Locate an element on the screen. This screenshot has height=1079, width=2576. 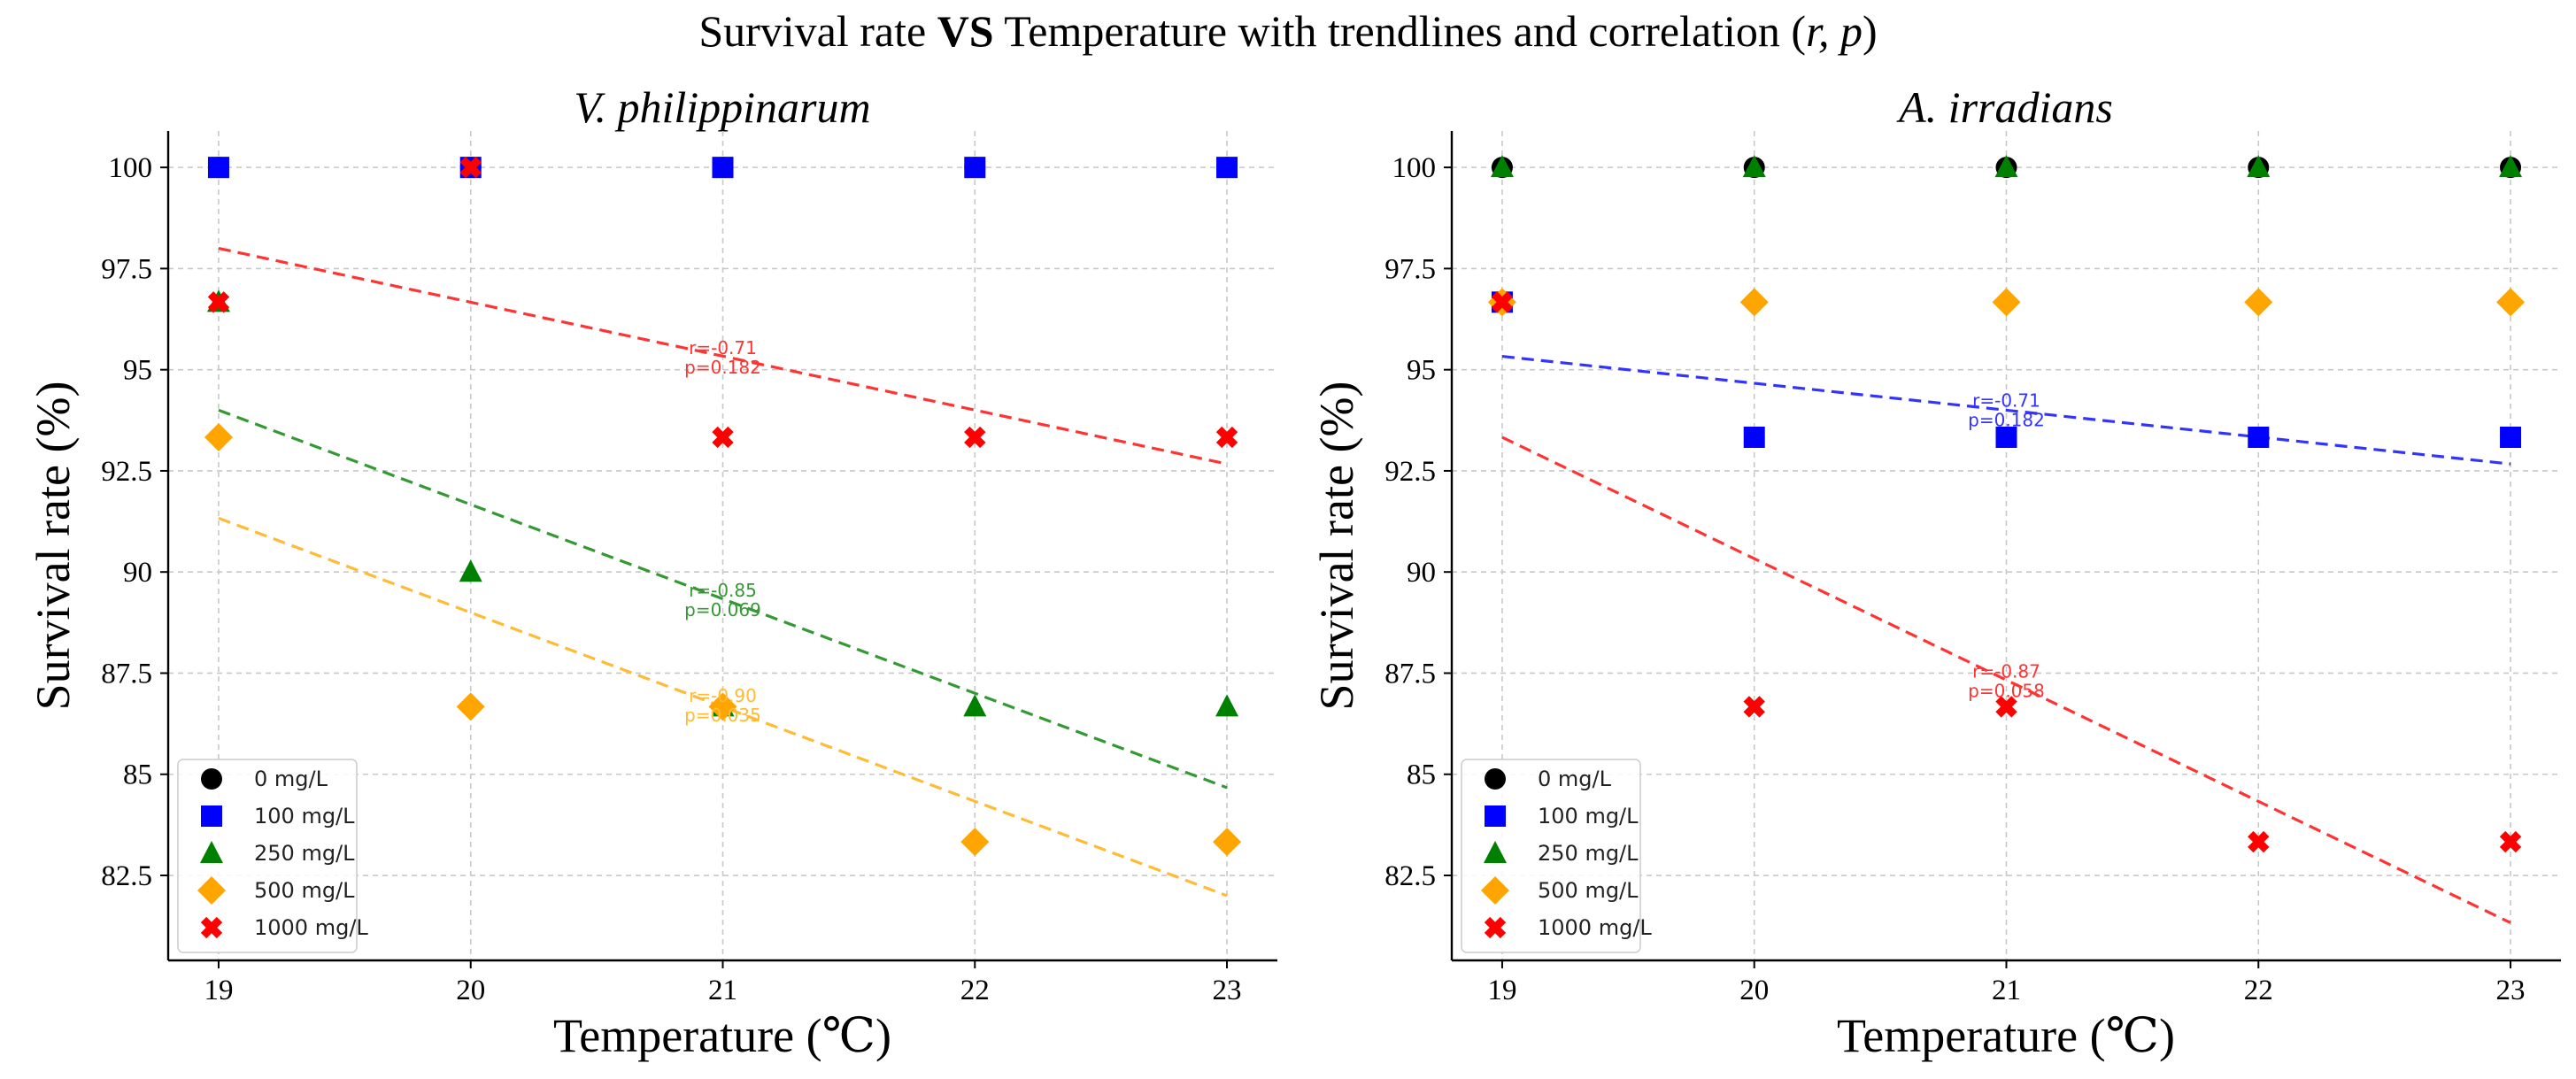
figure-title-part: Survival rate is located at coordinates (817, 31).